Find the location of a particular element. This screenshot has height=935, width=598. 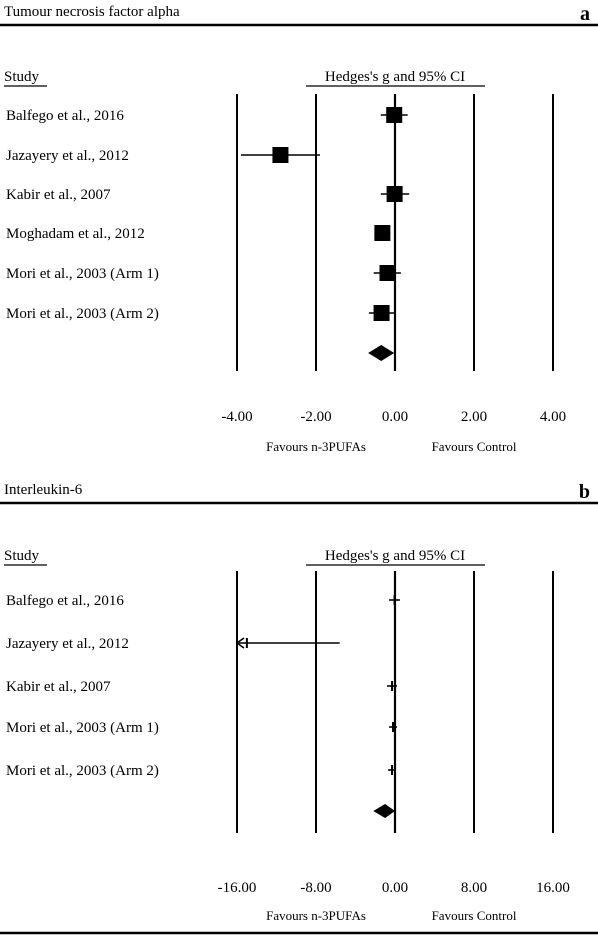

study-label: Moghadam et al., 2012 is located at coordinates (75, 234).